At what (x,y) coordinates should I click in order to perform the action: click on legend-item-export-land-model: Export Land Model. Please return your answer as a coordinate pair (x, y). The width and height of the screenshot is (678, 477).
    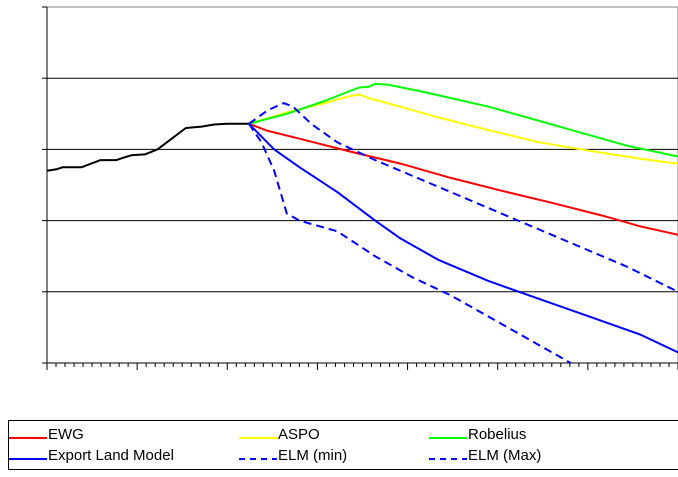
    Looking at the image, I should click on (91, 456).